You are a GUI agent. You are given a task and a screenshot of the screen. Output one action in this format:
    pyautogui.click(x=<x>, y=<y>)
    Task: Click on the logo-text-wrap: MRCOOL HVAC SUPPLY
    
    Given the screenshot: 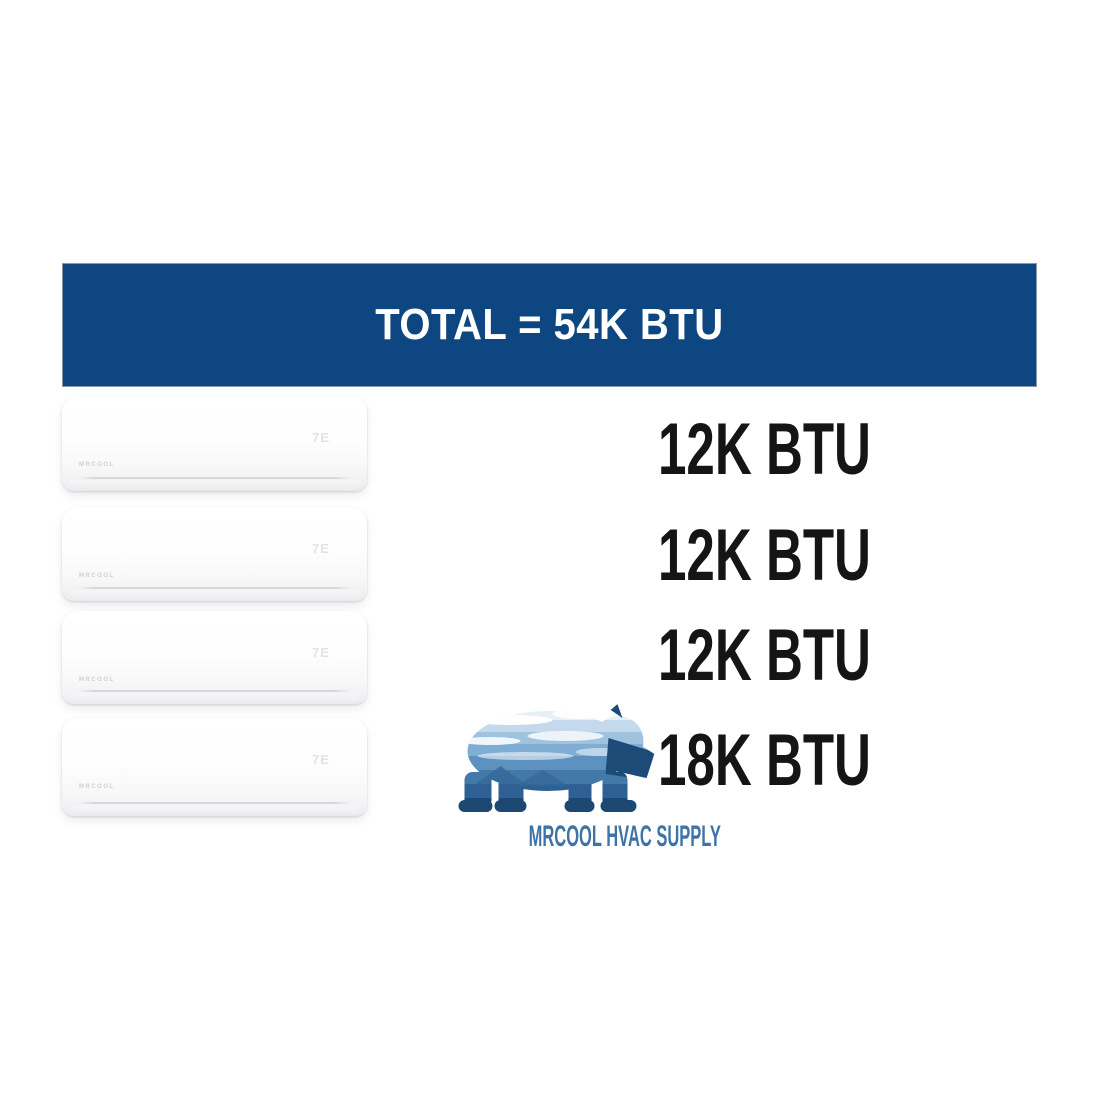 What is the action you would take?
    pyautogui.click(x=585, y=837)
    